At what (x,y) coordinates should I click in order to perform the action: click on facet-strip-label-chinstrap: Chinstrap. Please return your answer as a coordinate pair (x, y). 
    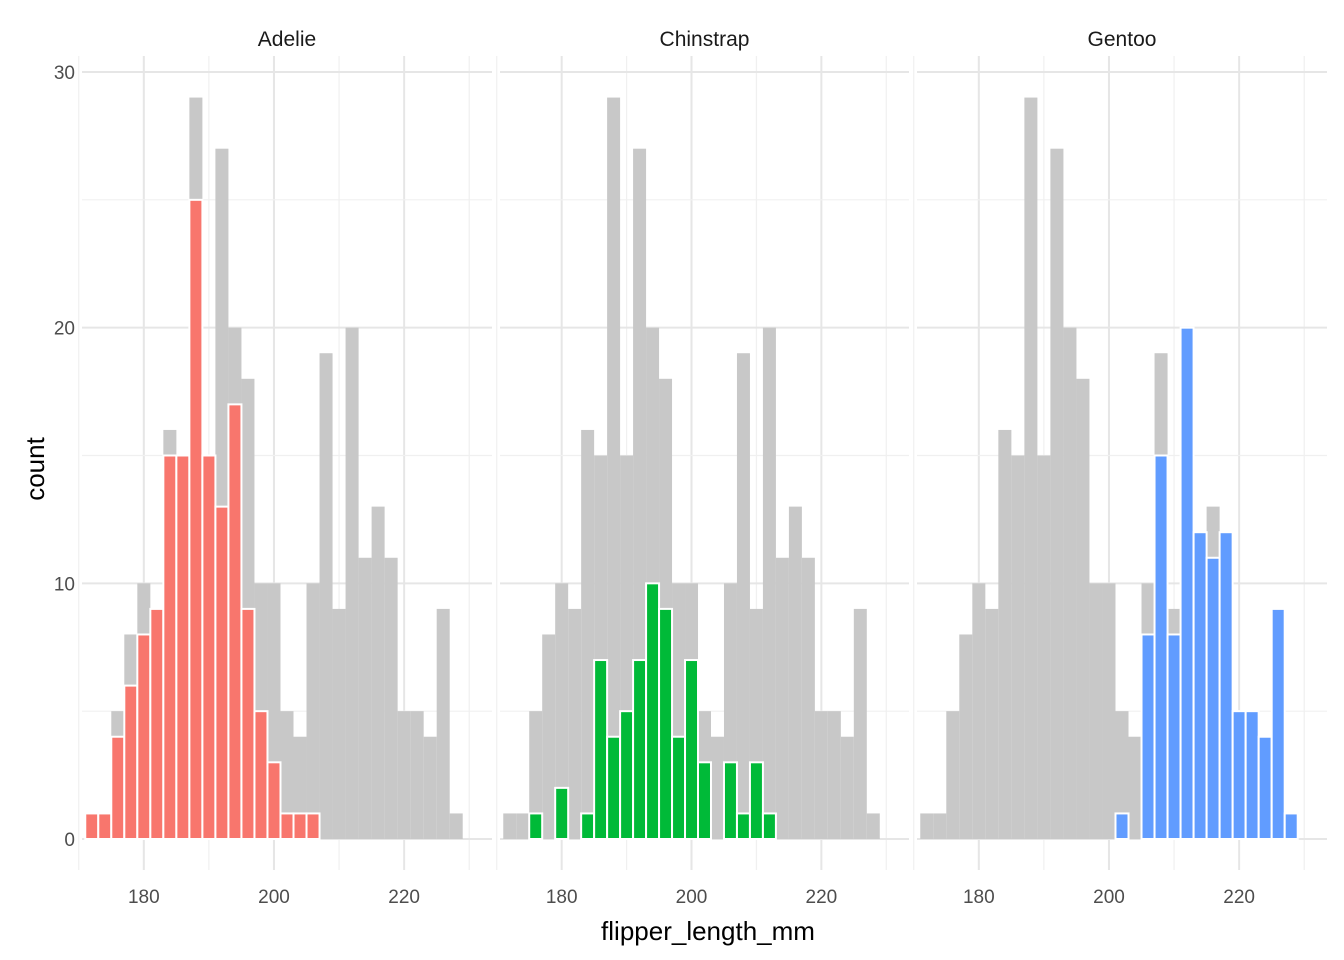
    Looking at the image, I should click on (705, 39).